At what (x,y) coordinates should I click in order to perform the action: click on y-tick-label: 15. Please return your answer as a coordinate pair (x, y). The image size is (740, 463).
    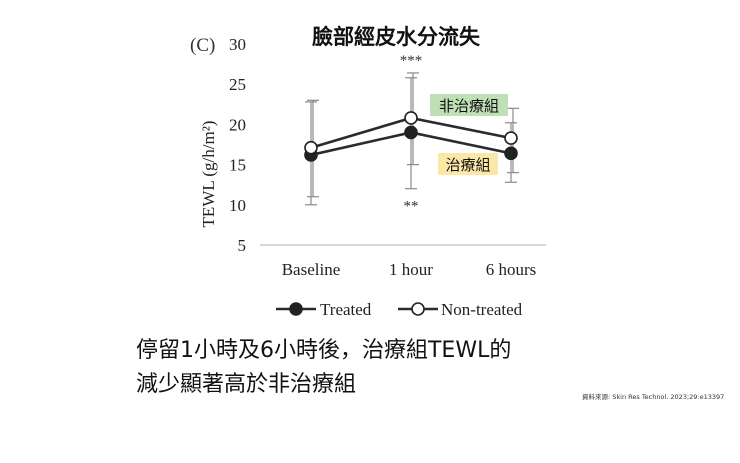
    Looking at the image, I should click on (237, 165).